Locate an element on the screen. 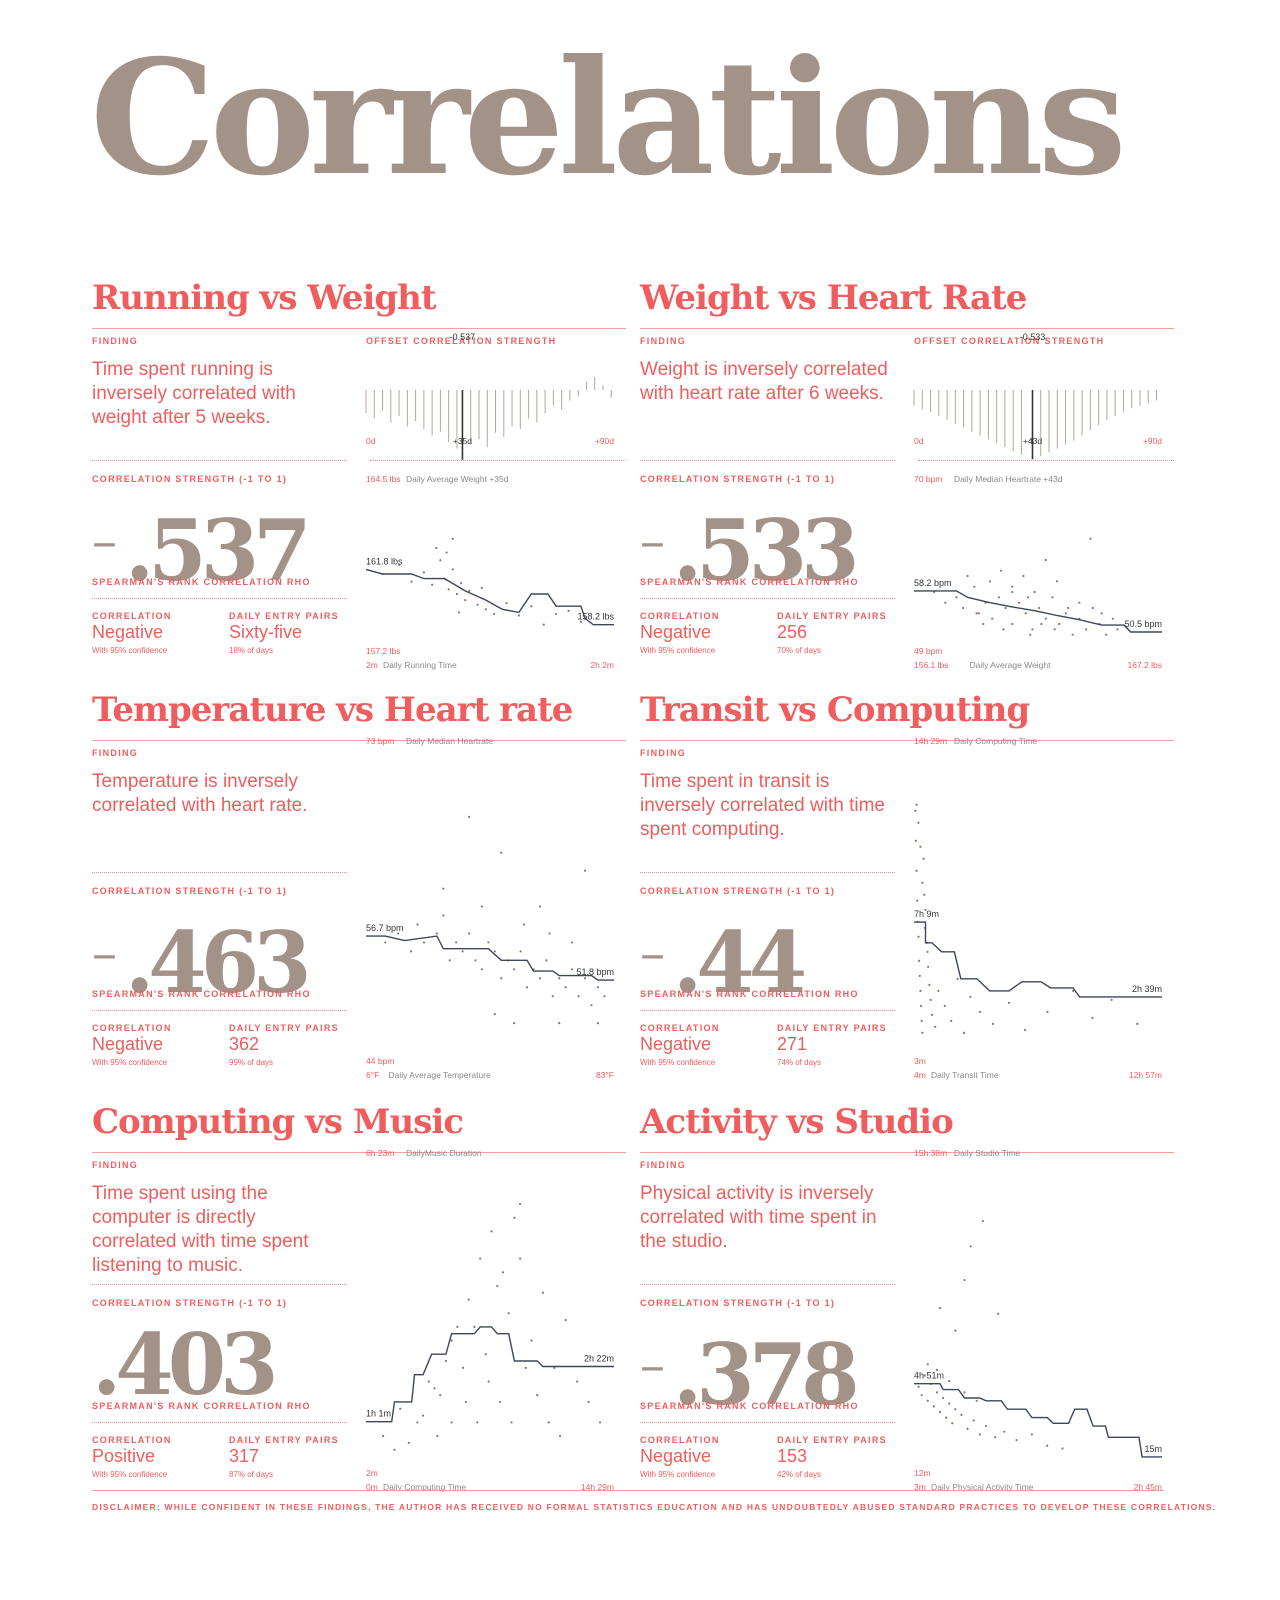 The height and width of the screenshot is (1600, 1280). offset-bar-chart: -0.533 0d +43d +90d is located at coordinates (1037, 396).